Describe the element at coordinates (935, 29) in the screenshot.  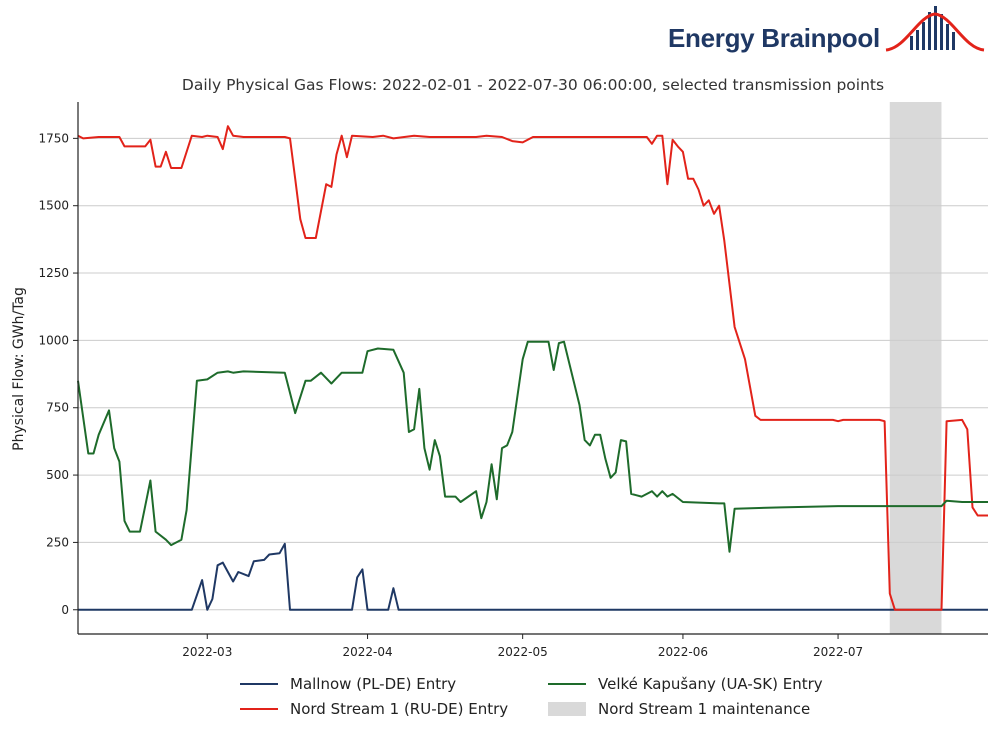
I see `bell-curve-bars-icon` at that location.